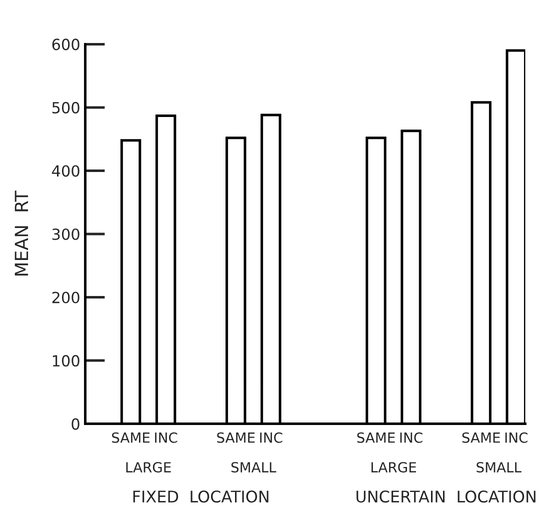 This screenshot has width=550, height=520. Describe the element at coordinates (66, 44) in the screenshot. I see `y-tick-label: 600` at that location.